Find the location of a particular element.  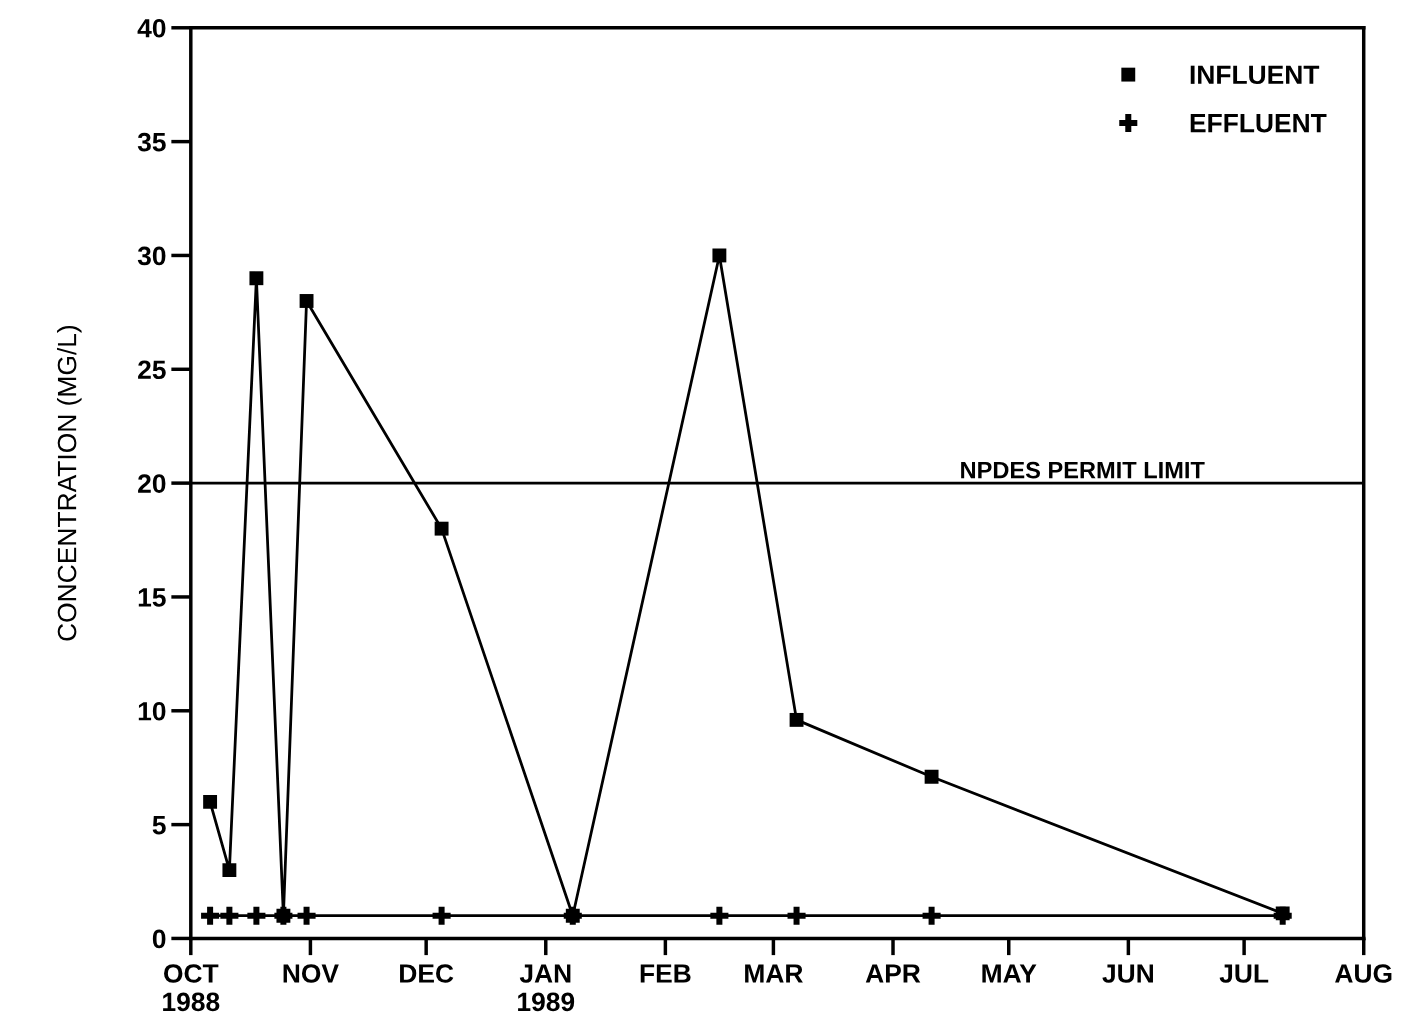

x-tick-label: NOV is located at coordinates (311, 973).